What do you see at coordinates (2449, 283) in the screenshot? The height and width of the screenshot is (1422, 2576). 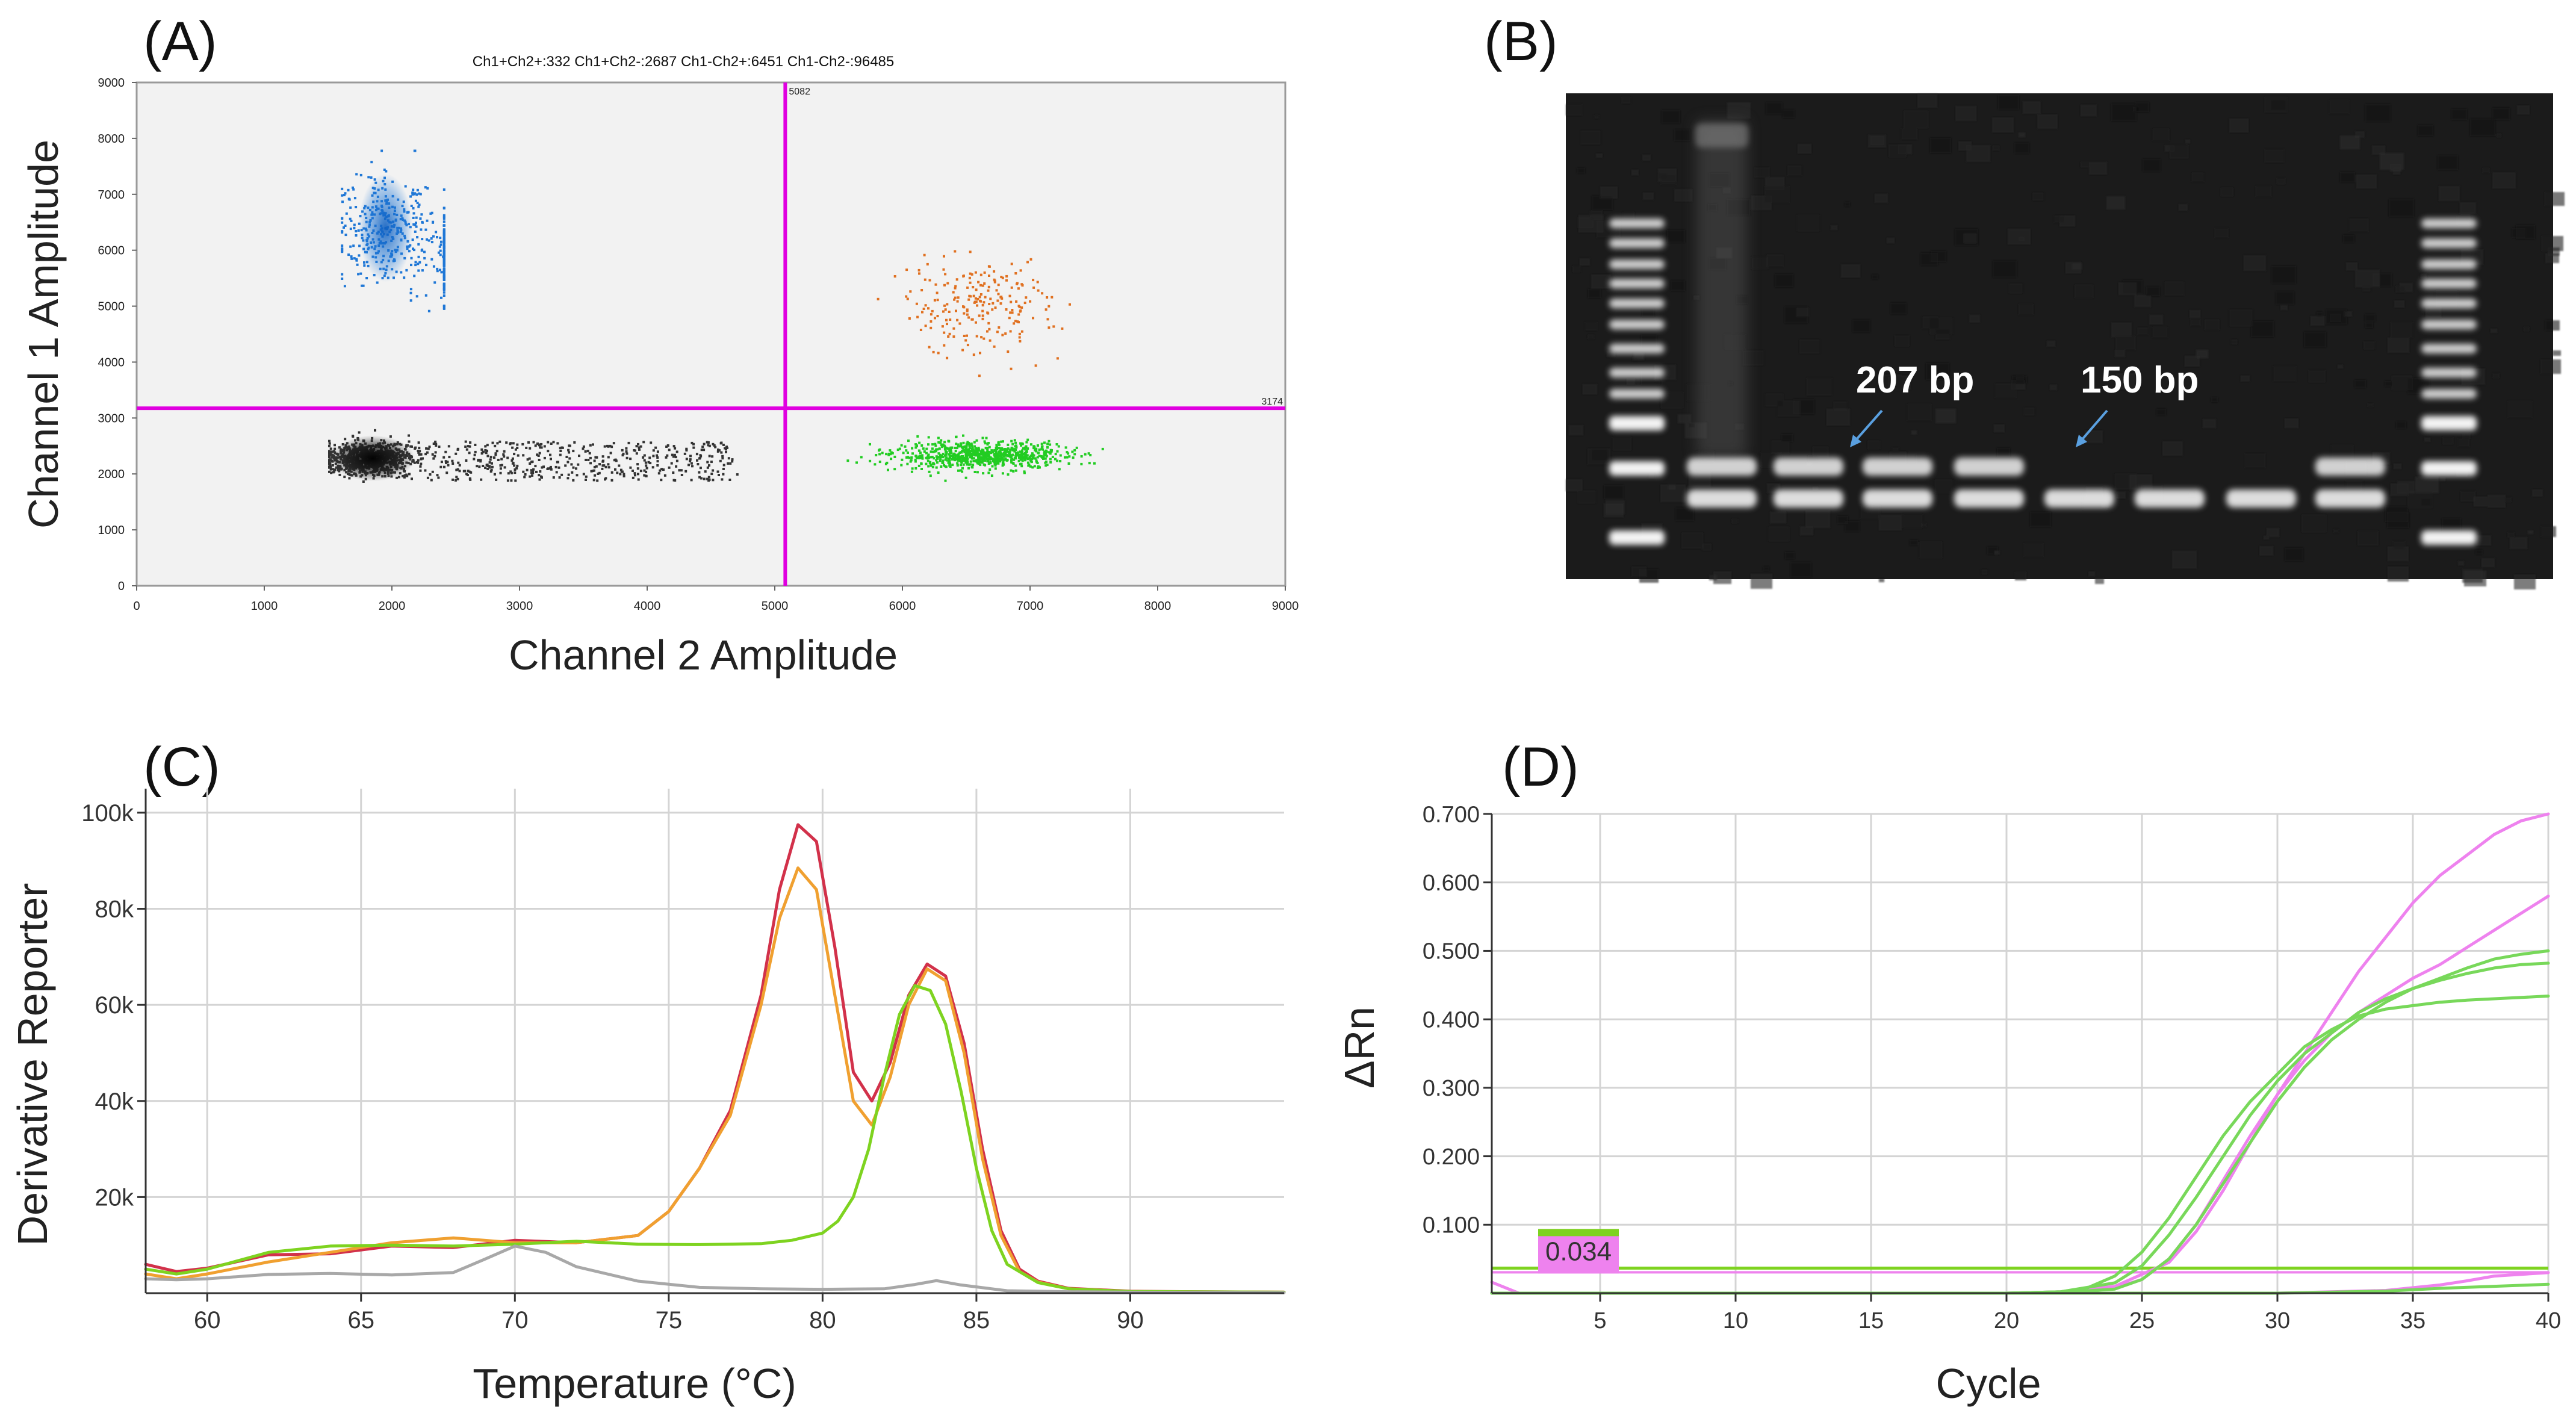 I see `ladder-band` at bounding box center [2449, 283].